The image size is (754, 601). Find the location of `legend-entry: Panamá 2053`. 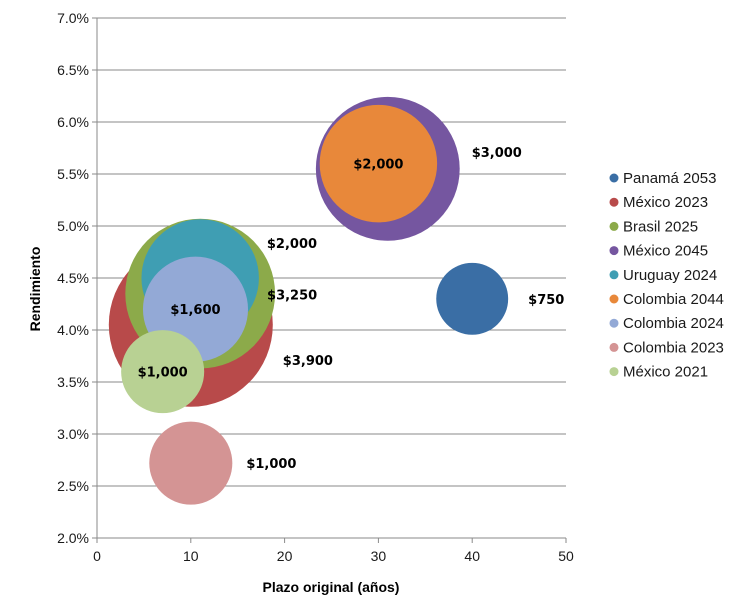

legend-entry: Panamá 2053 is located at coordinates (669, 178).